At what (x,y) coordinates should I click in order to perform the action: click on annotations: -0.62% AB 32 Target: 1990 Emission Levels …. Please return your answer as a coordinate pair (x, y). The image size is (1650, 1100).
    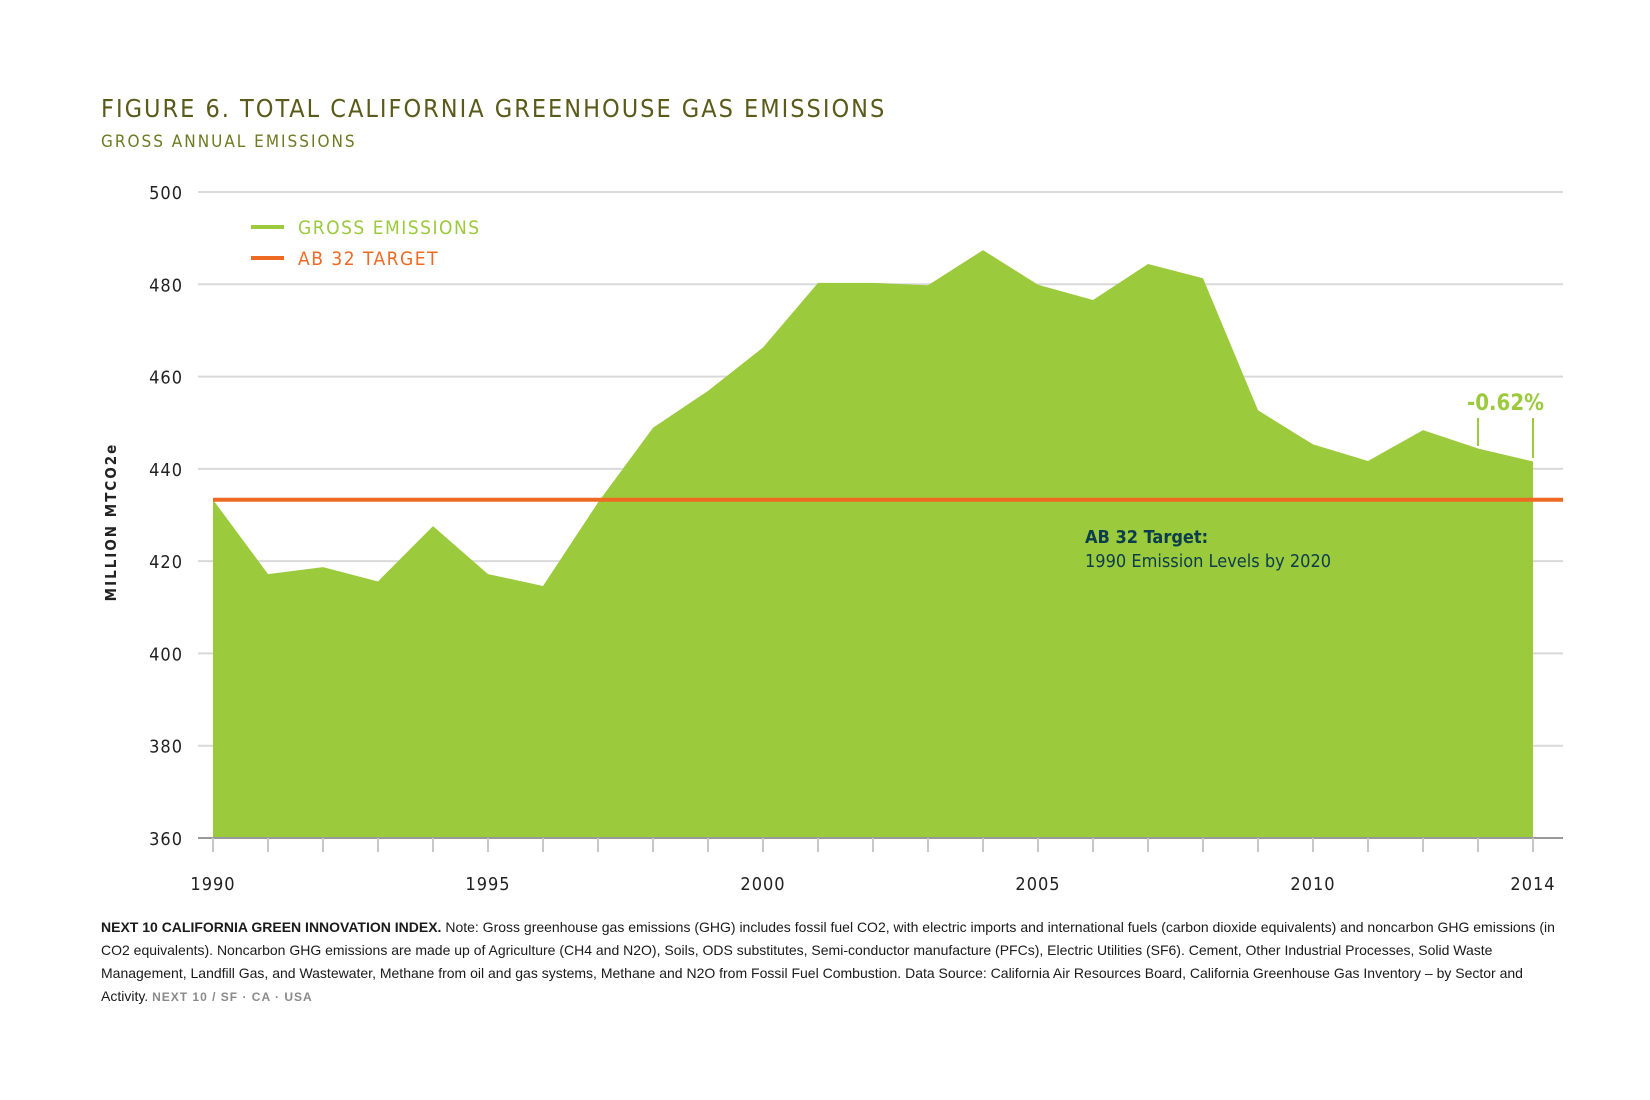
    Looking at the image, I should click on (1314, 481).